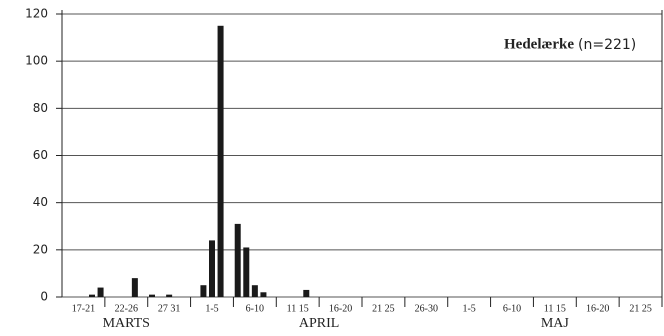 This screenshot has width=664, height=336. What do you see at coordinates (539, 44) in the screenshot?
I see `chart-title: Hedelærke` at bounding box center [539, 44].